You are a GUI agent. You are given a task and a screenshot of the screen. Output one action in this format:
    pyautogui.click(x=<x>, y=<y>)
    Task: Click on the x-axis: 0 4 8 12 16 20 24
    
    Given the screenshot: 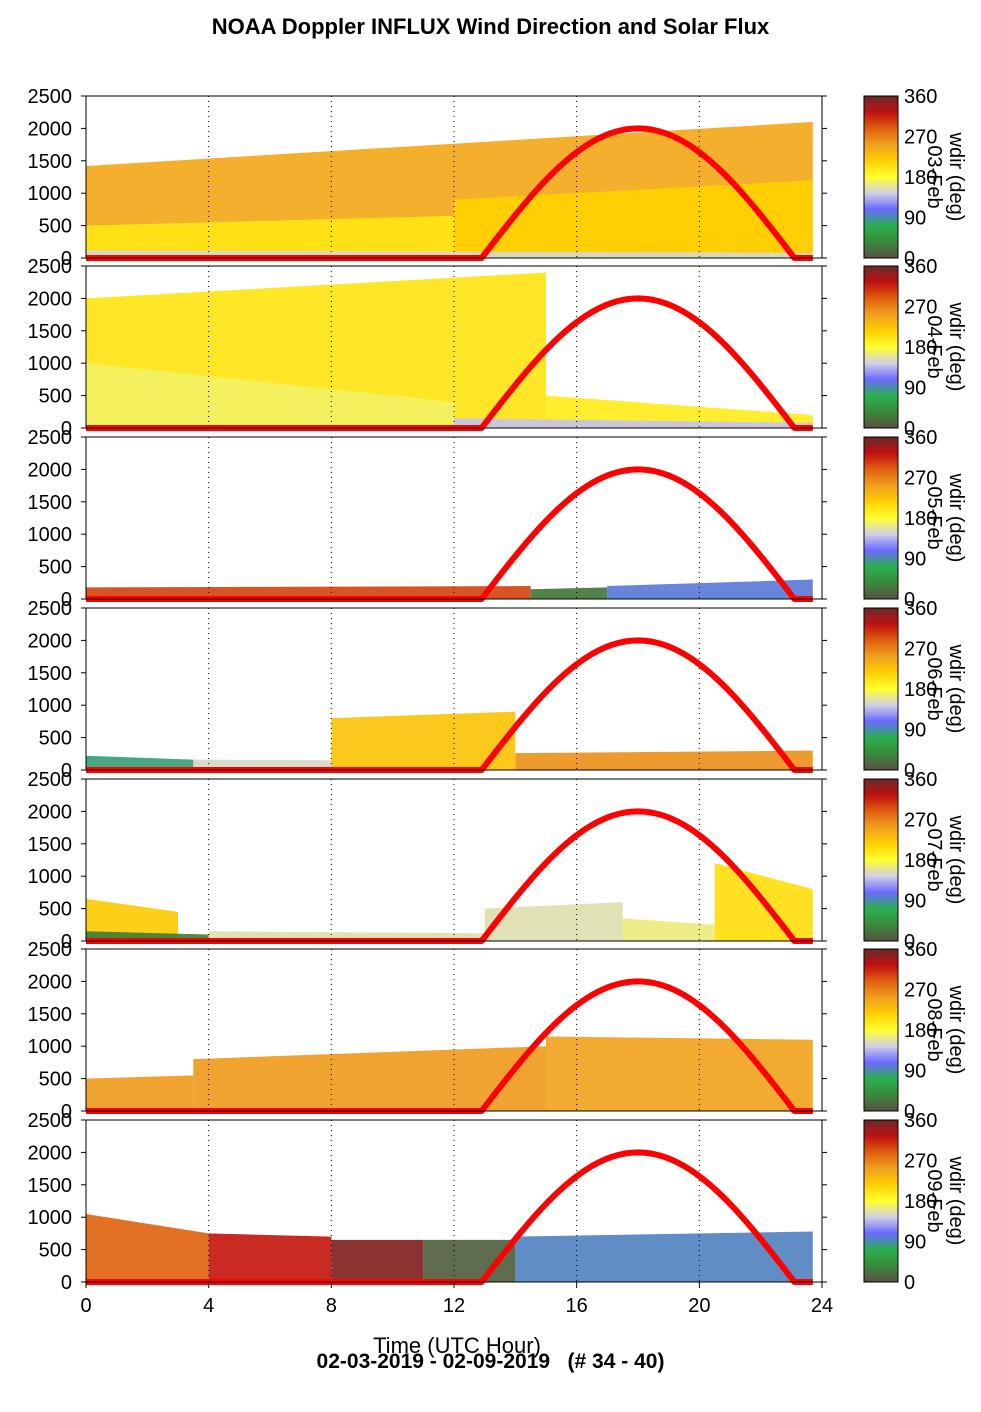 What is the action you would take?
    pyautogui.click(x=456, y=1299)
    